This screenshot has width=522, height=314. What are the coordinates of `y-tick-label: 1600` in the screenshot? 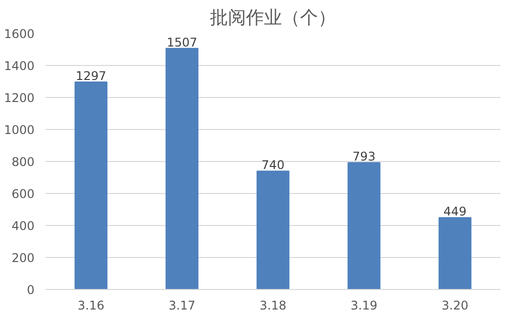 It's located at (19, 34).